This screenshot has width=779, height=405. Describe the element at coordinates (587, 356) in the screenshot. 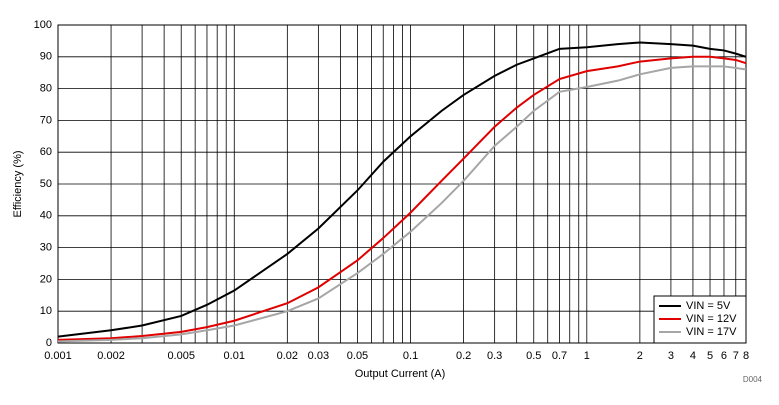

I see `x-tick-label: 1` at that location.